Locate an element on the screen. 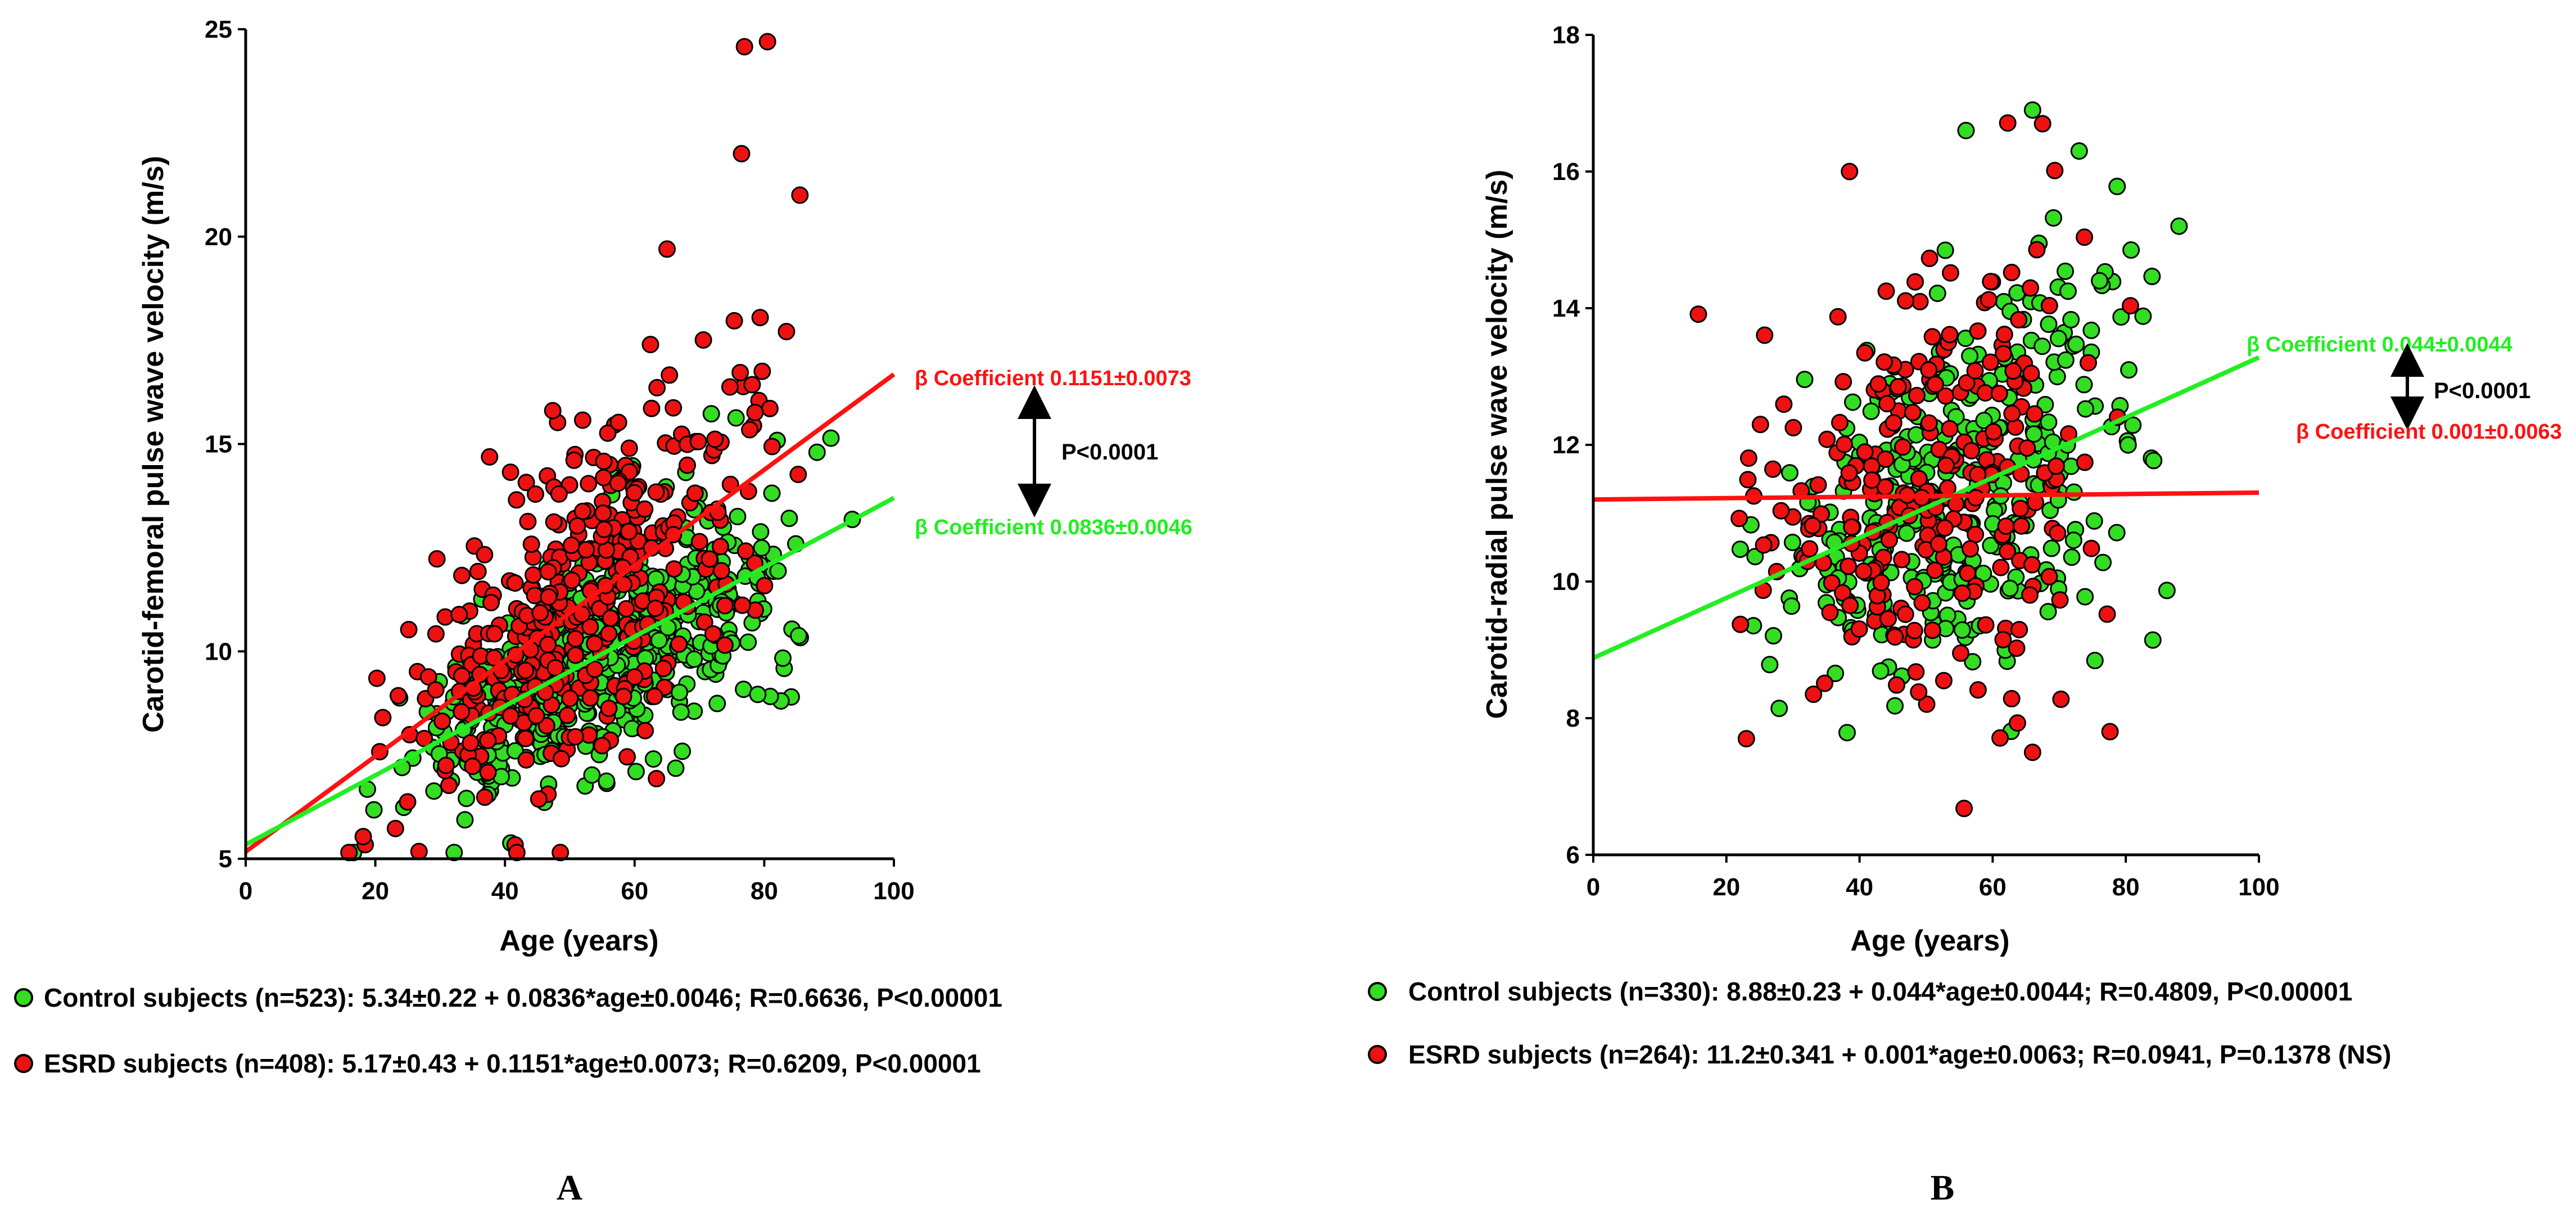 The image size is (2576, 1217). x-tick-label: 0 is located at coordinates (245, 891).